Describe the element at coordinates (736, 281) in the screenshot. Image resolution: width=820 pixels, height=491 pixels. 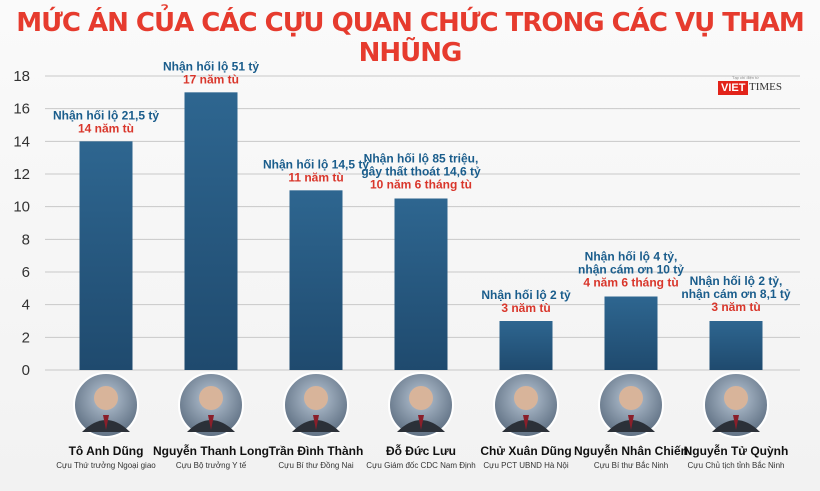
I see `bar-annotation-detail: Nhận hối lộ 2 tỷ,` at that location.